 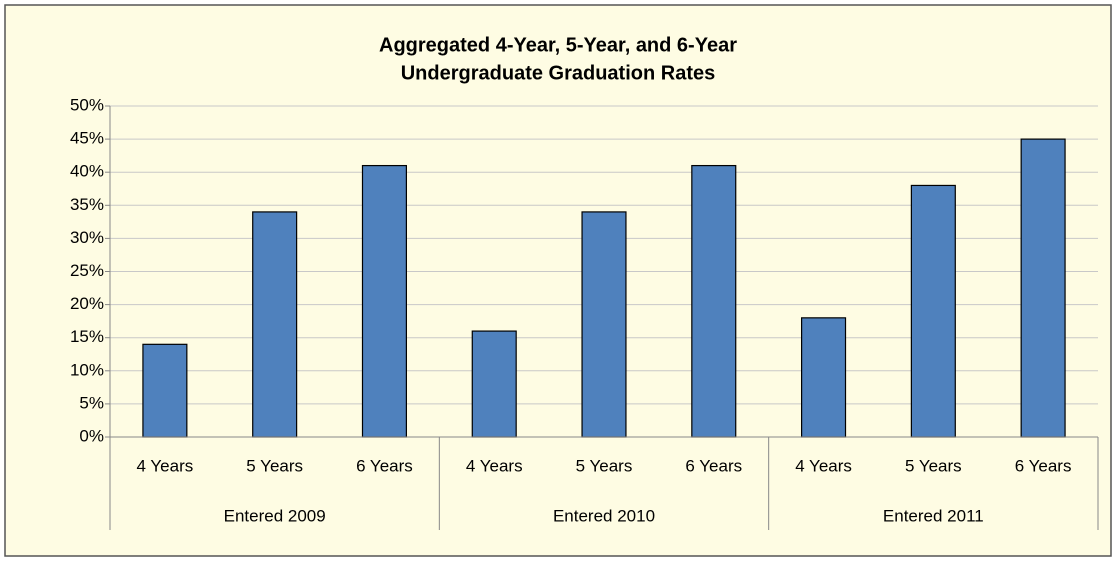 What do you see at coordinates (558, 73) in the screenshot?
I see `chart-title: Undergraduate Graduation Rates` at bounding box center [558, 73].